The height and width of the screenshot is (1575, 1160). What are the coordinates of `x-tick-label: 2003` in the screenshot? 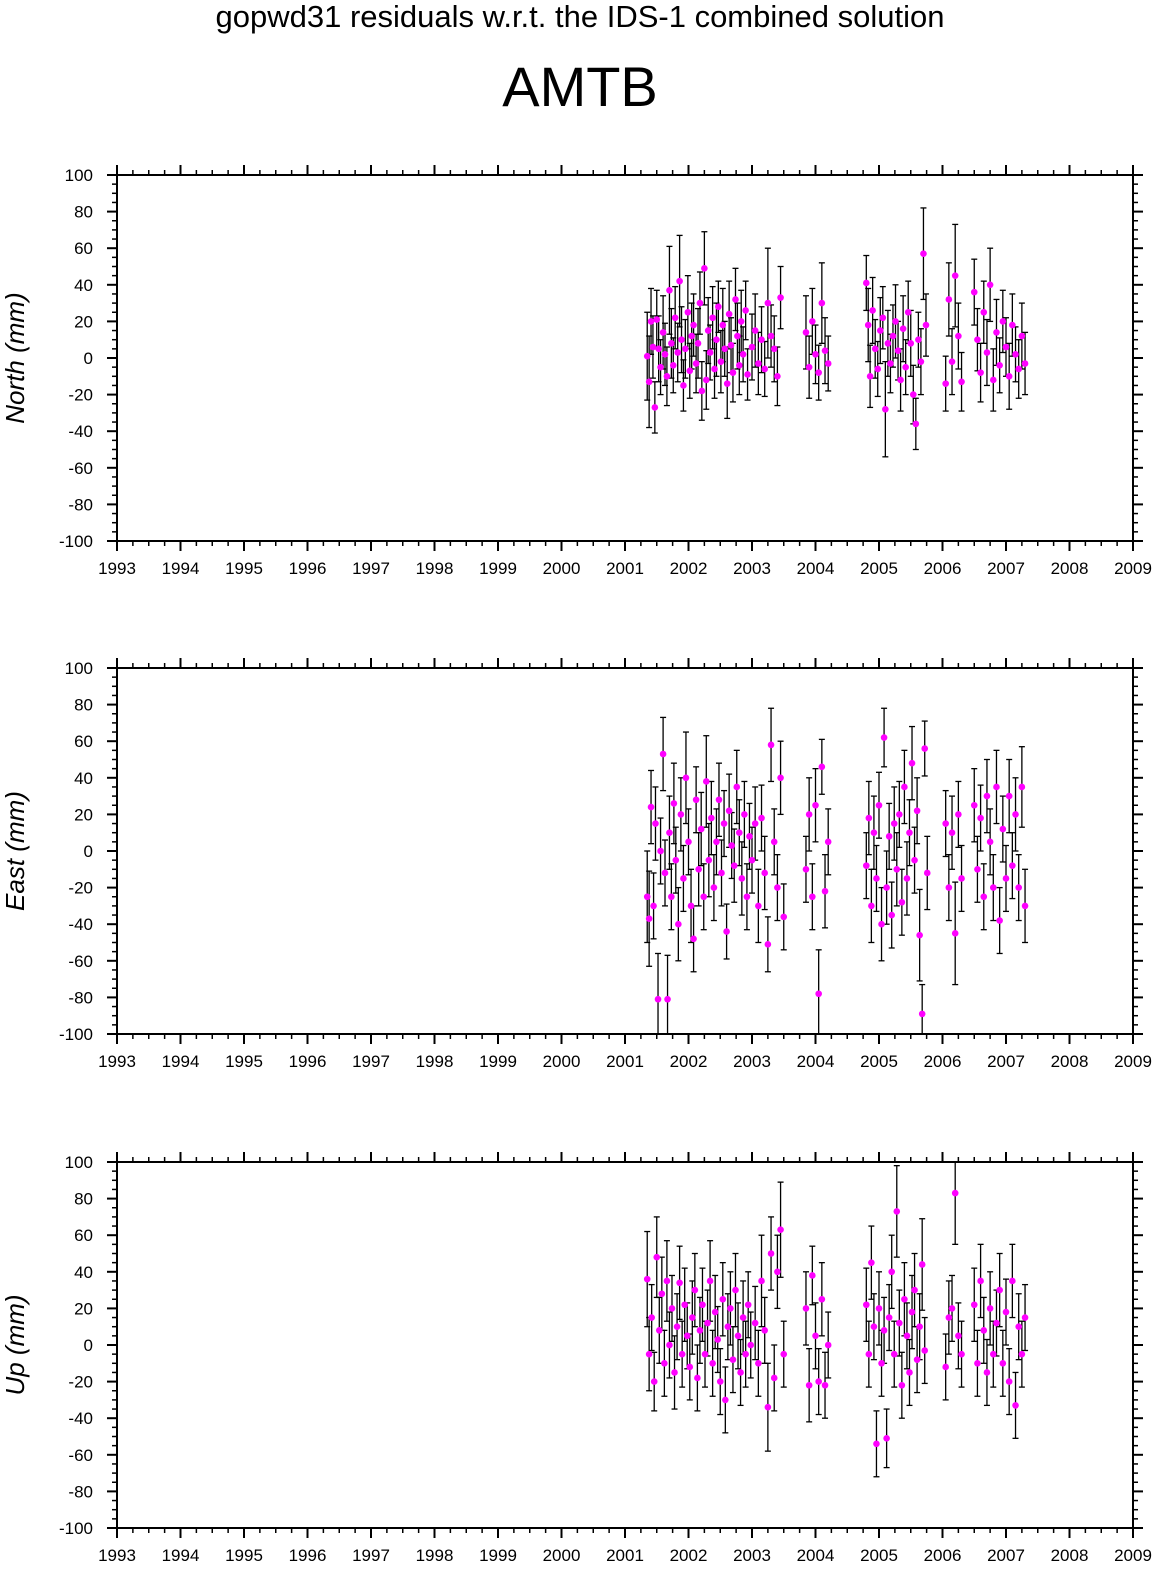 It's located at (752, 568).